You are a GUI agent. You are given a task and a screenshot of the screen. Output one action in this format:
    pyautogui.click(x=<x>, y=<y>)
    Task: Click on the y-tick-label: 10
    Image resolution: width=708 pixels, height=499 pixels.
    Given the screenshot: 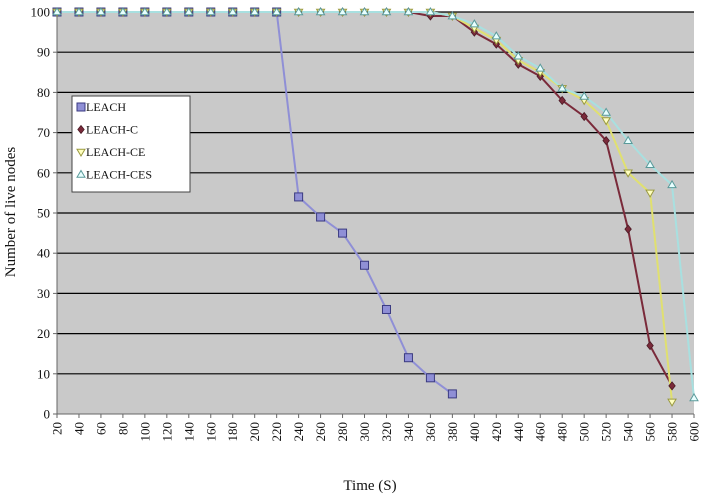 What is the action you would take?
    pyautogui.click(x=43, y=373)
    